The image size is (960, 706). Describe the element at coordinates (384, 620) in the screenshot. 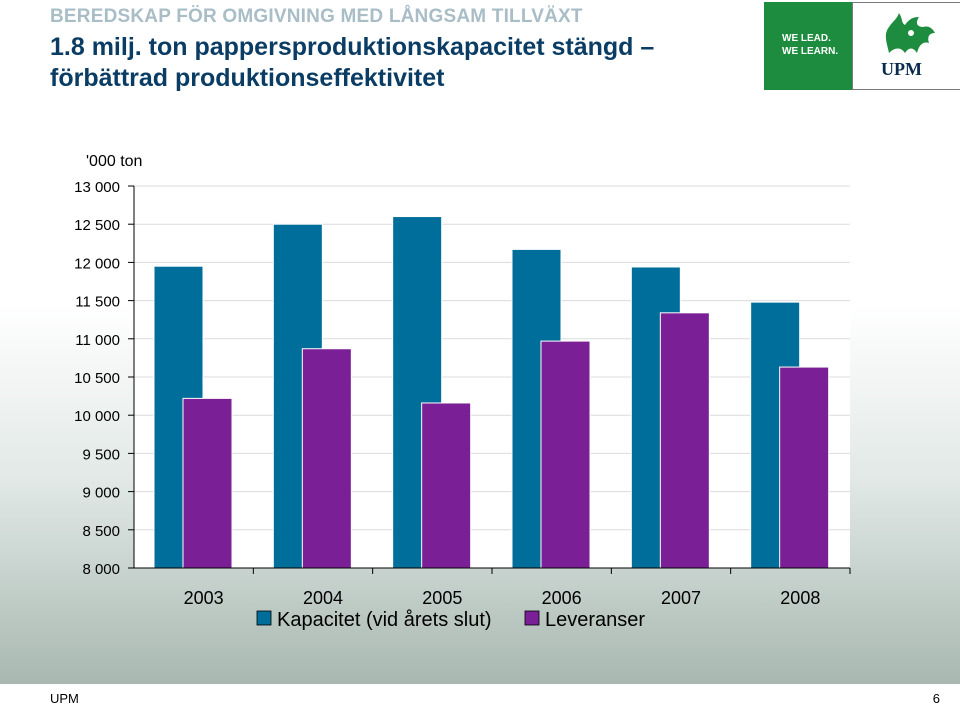

I see `legend-label: Kapacitet (vid årets slut)` at that location.